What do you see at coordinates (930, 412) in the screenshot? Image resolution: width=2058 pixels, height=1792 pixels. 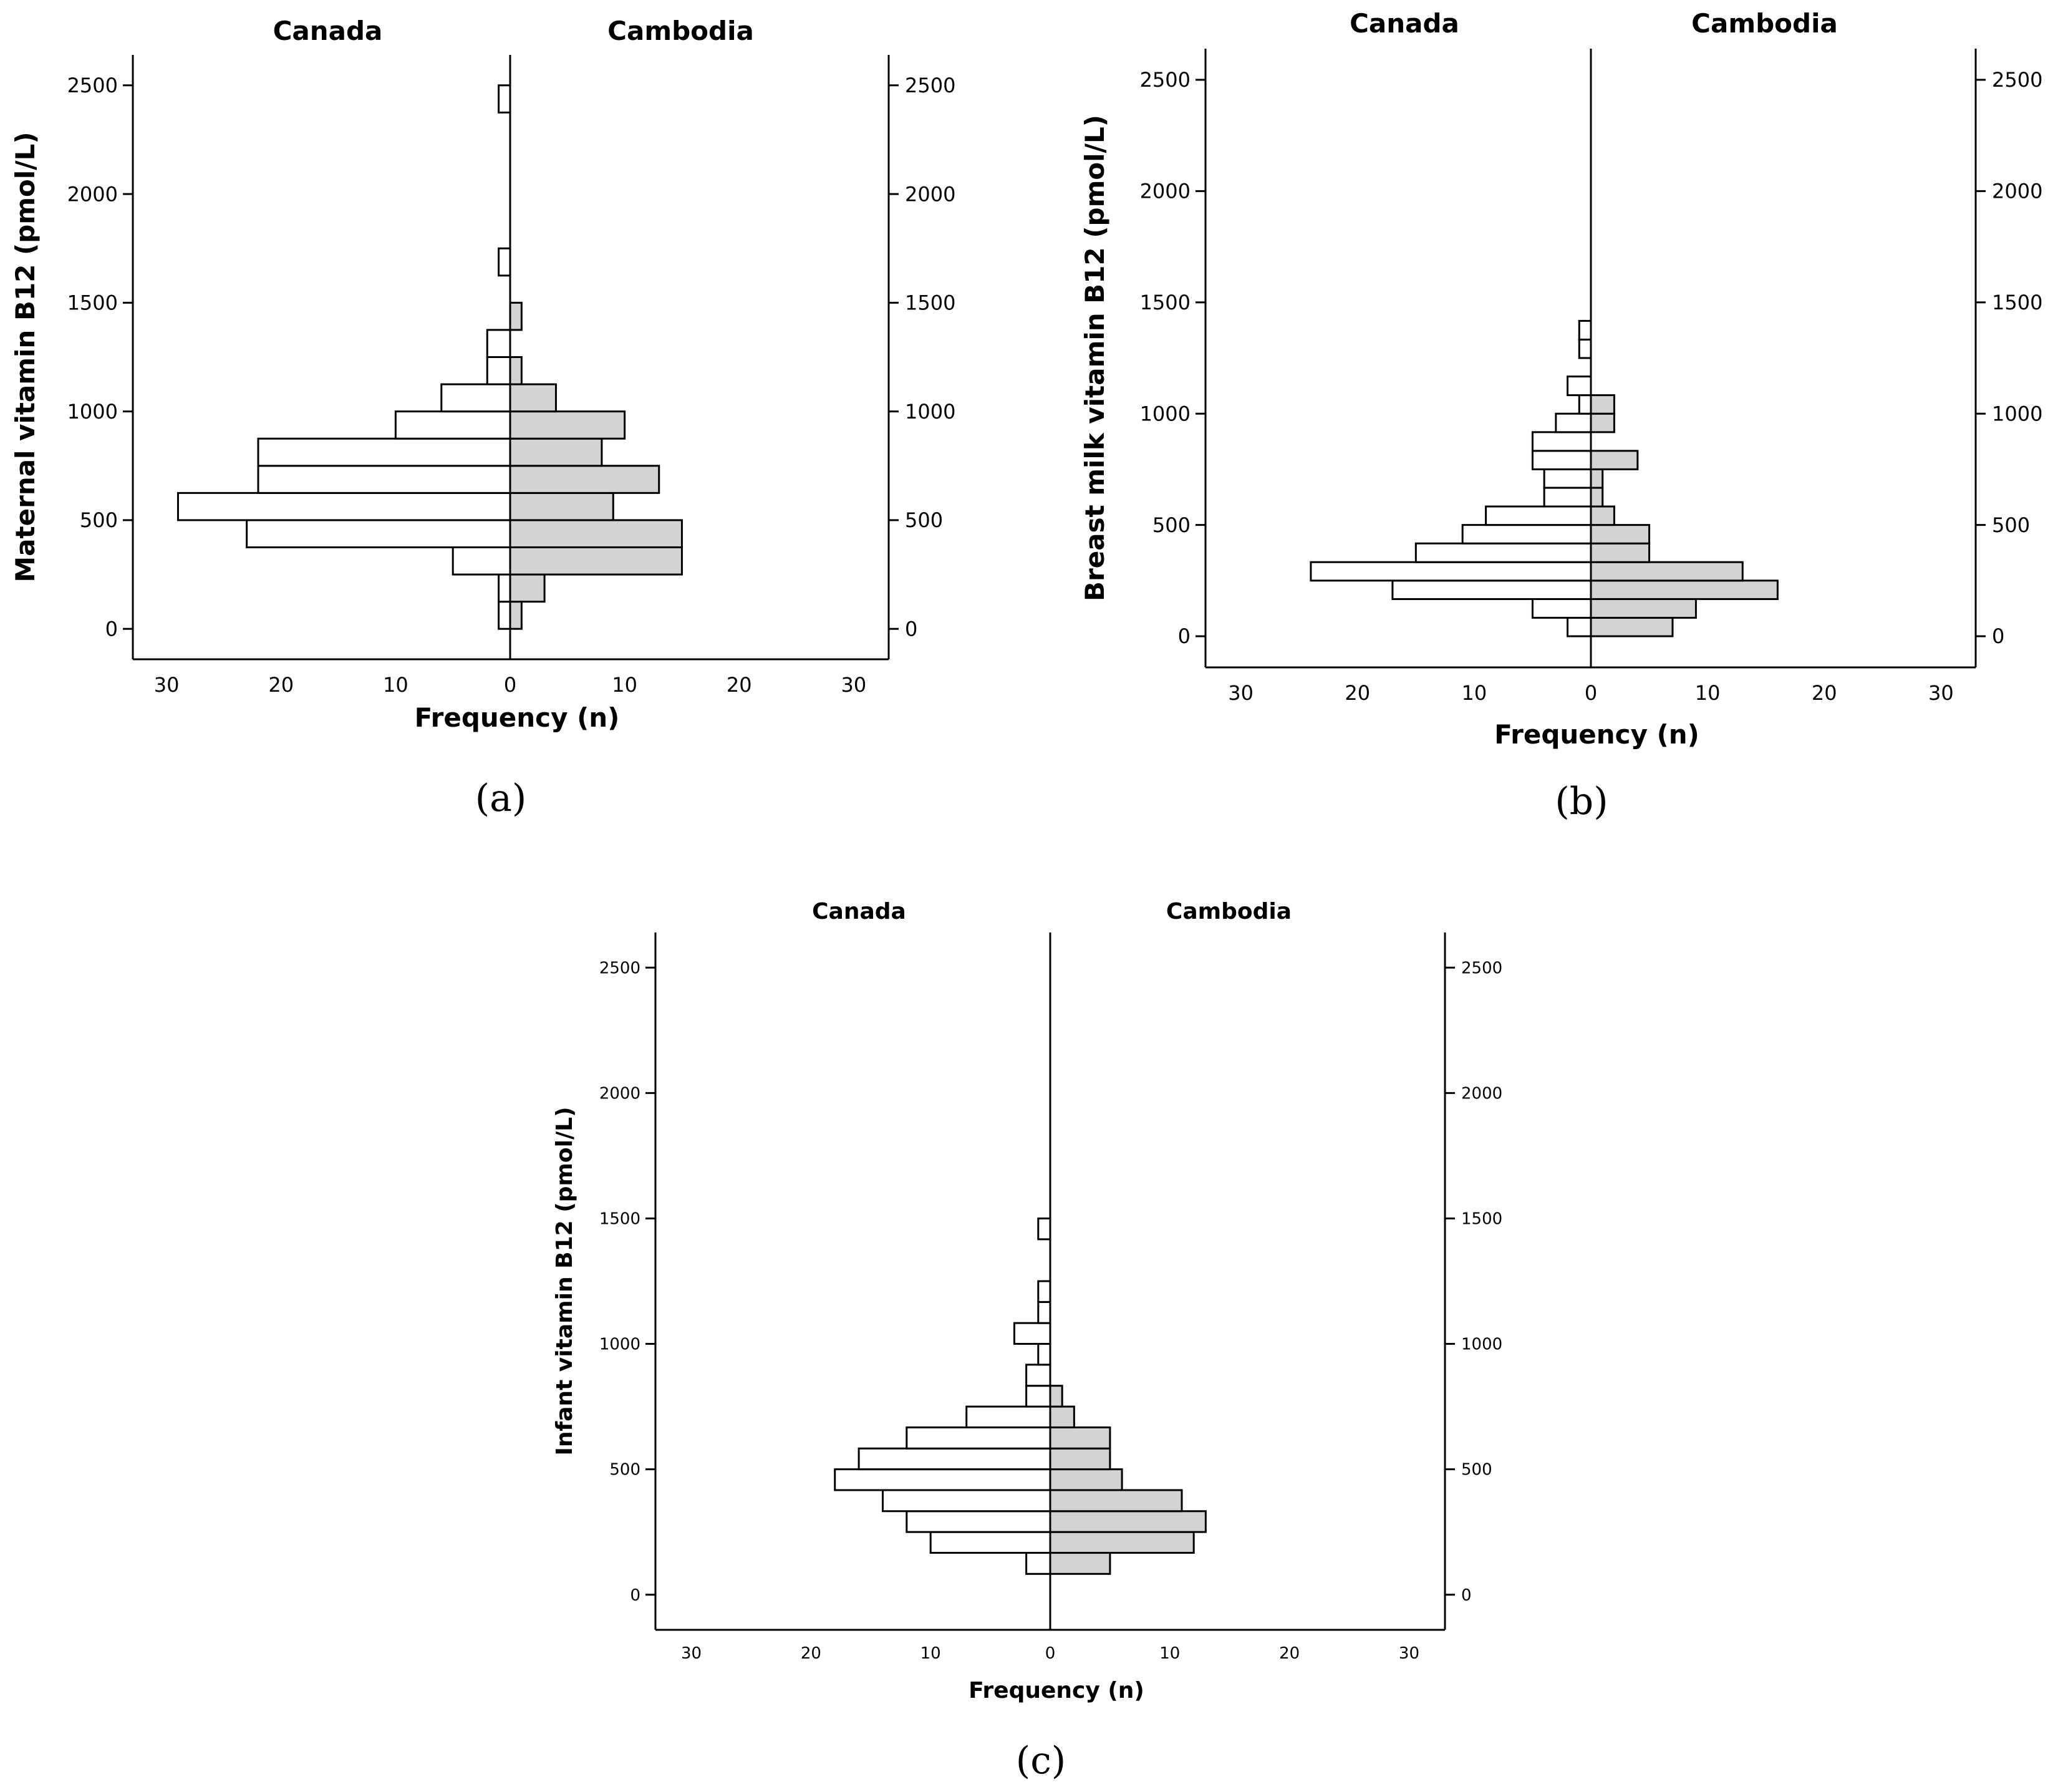 I see `y-tick-label-right: 1000` at bounding box center [930, 412].